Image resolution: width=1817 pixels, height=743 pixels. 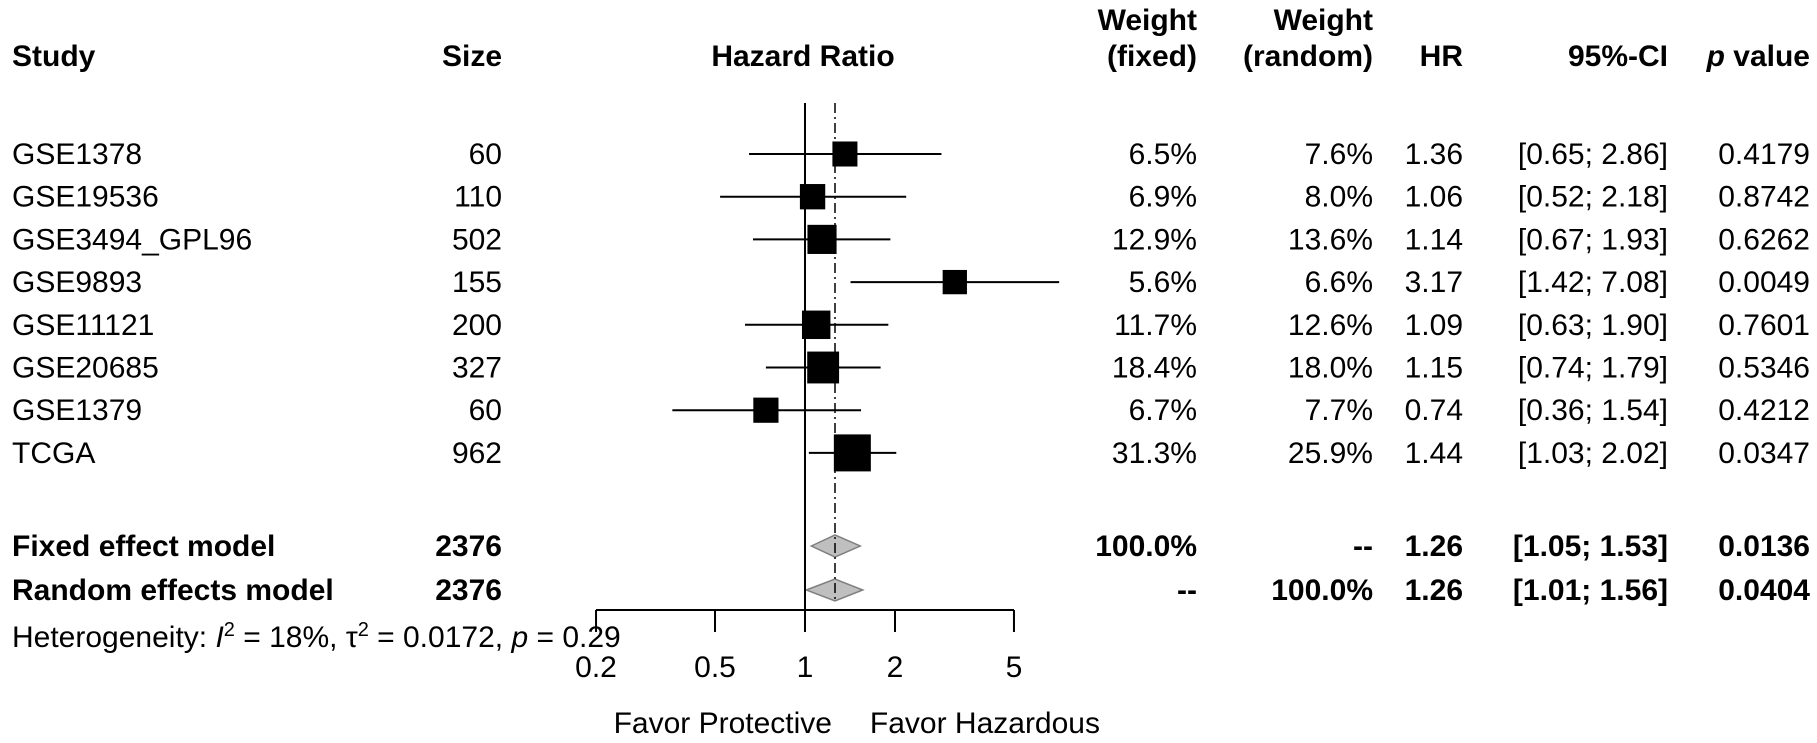 What do you see at coordinates (1593, 368) in the screenshot?
I see `study-ci: [0.74; 1.79]` at bounding box center [1593, 368].